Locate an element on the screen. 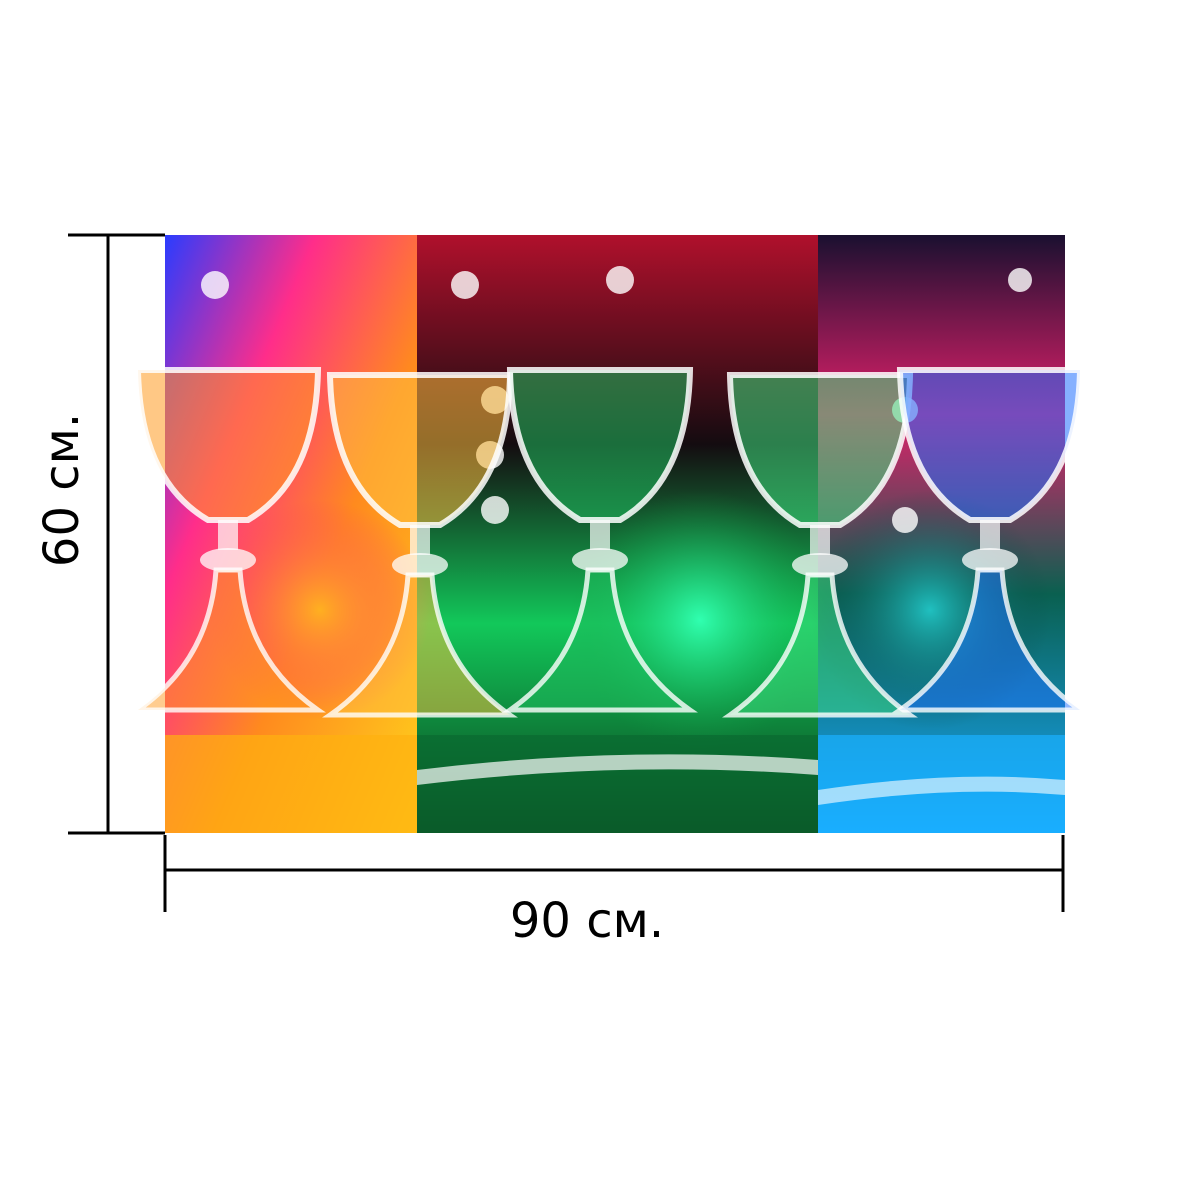 This screenshot has height=1200, width=1200. table-reflections is located at coordinates (615, 784).